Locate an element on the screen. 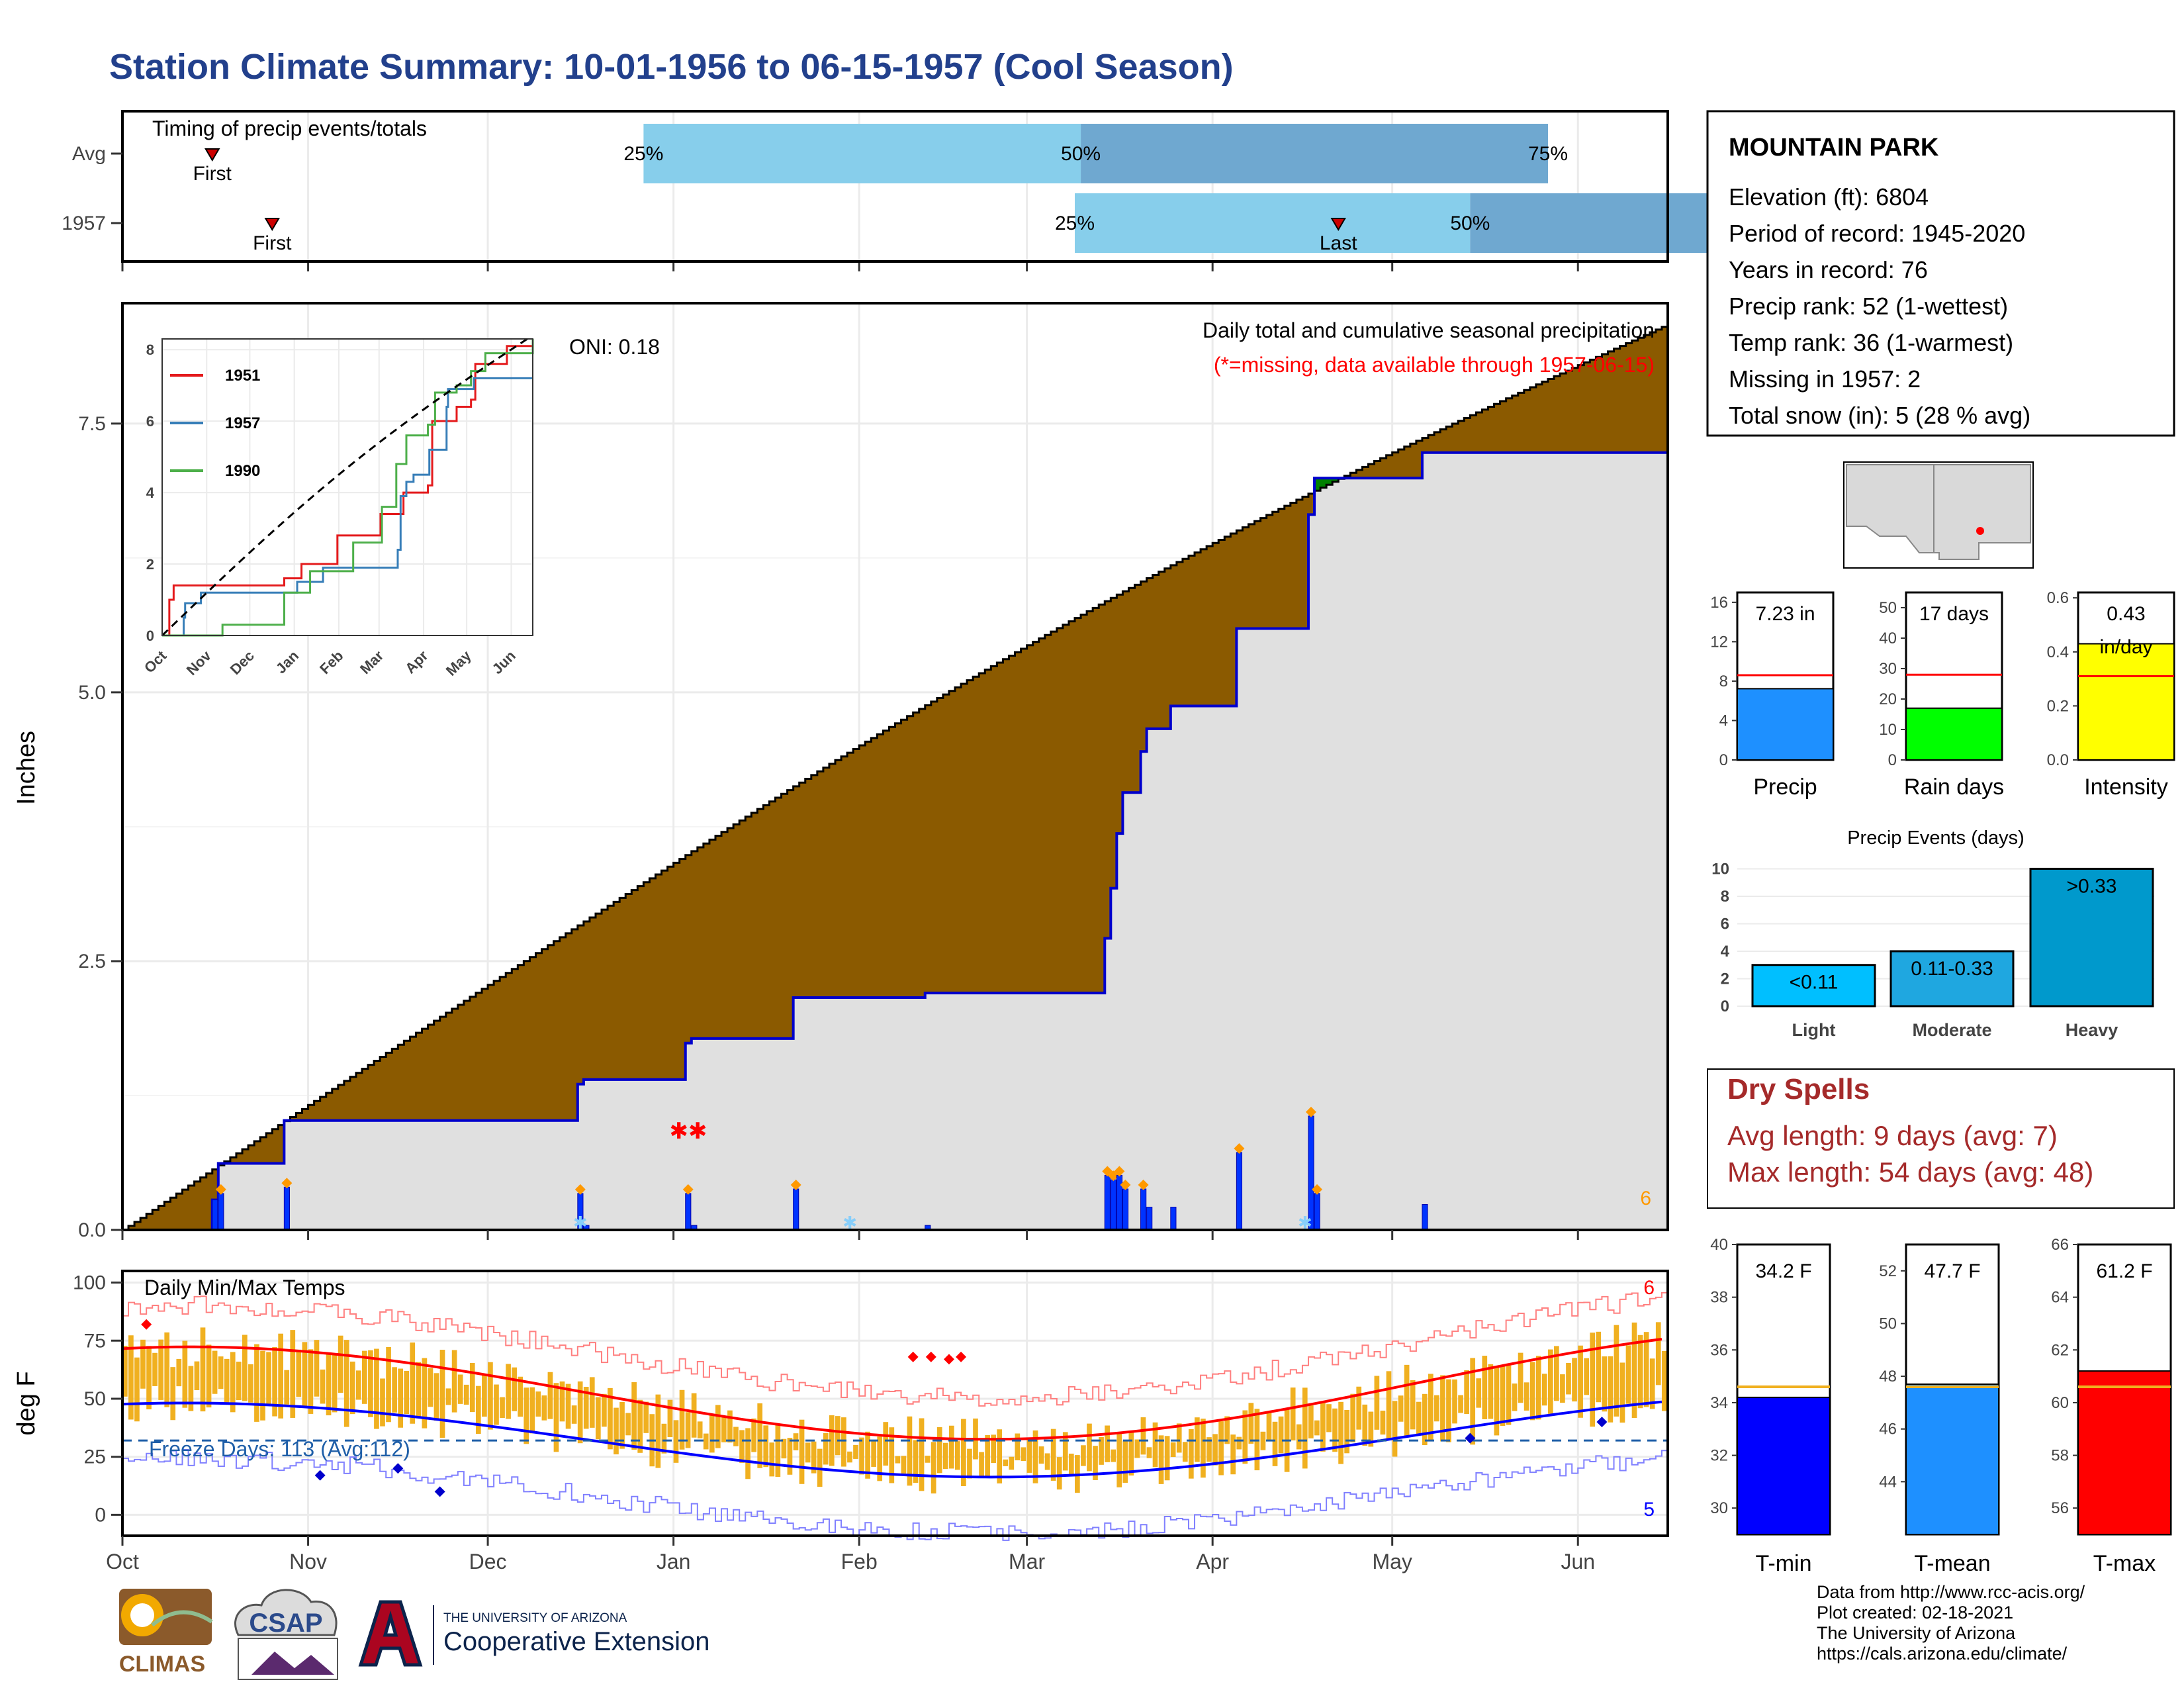 The image size is (2184, 1688). summary-ytick-label: 10 is located at coordinates (1888, 730).